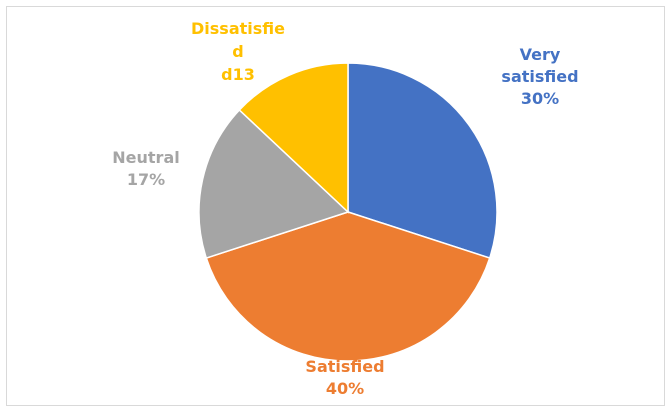 Image resolution: width=671 pixels, height=412 pixels. What do you see at coordinates (344, 366) in the screenshot?
I see `data-label-line: Satisfied` at bounding box center [344, 366].